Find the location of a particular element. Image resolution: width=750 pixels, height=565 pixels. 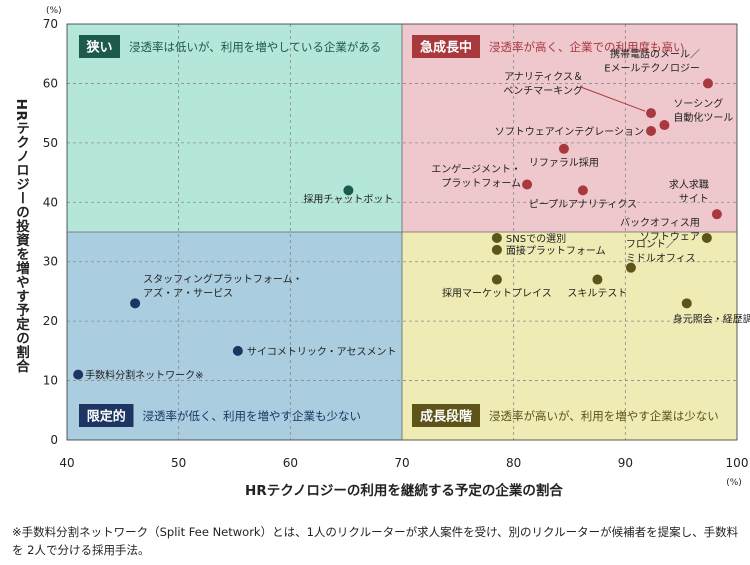

quadrant-tag-bottom-left: 限定的 is located at coordinates (106, 417).